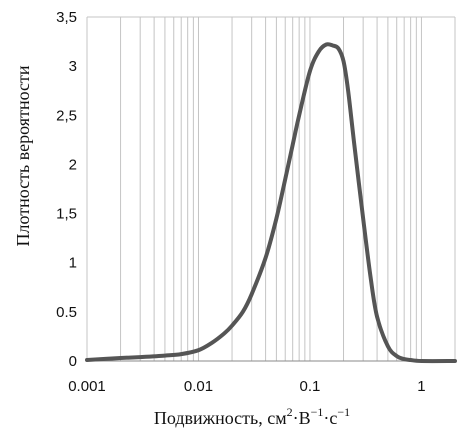  Describe the element at coordinates (66, 312) in the screenshot. I see `y-tick-label: 0.5` at that location.